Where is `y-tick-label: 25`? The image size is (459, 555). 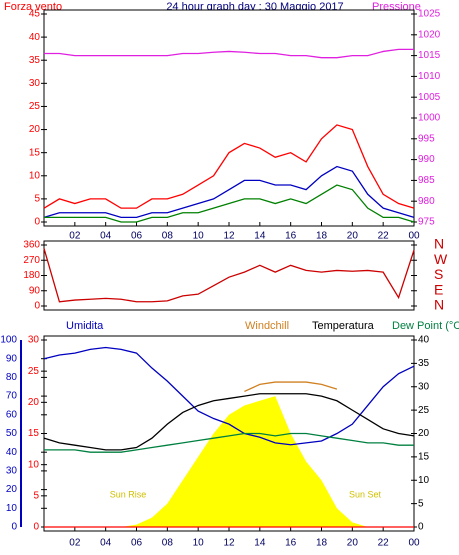
y-tick-label: 25 is located at coordinates (35, 106).